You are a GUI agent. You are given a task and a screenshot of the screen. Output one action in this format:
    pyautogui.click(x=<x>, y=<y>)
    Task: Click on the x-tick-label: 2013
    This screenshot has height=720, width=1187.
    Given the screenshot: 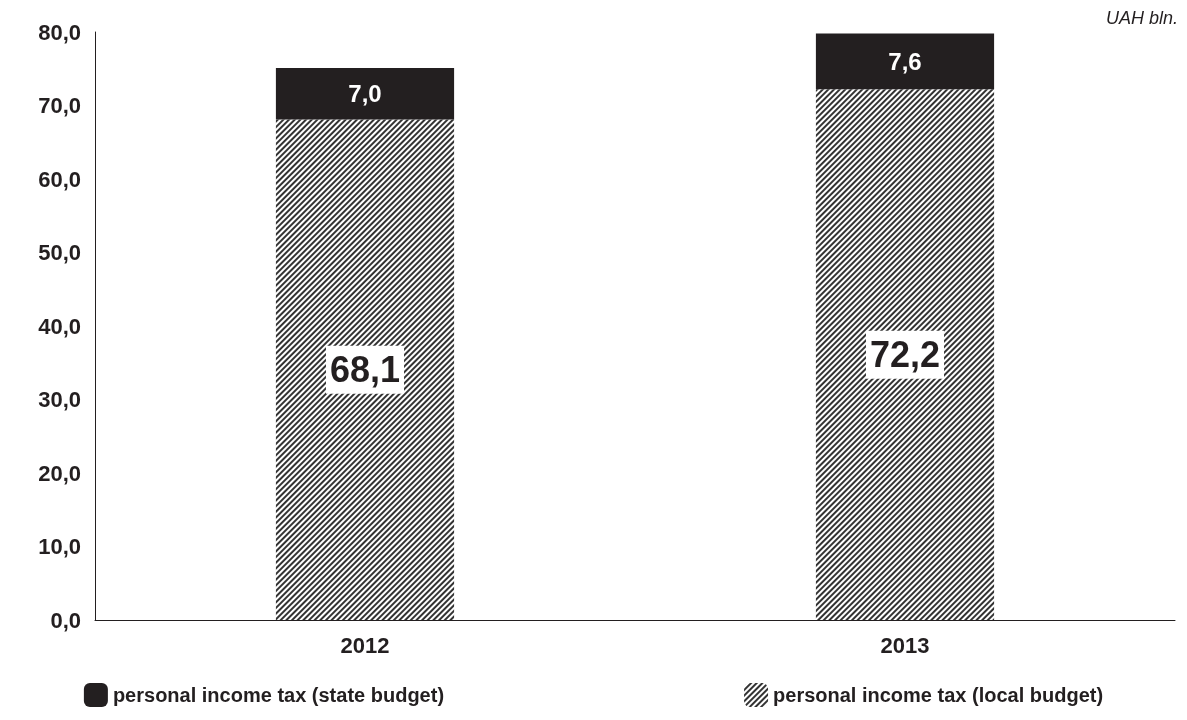 What is the action you would take?
    pyautogui.click(x=905, y=645)
    